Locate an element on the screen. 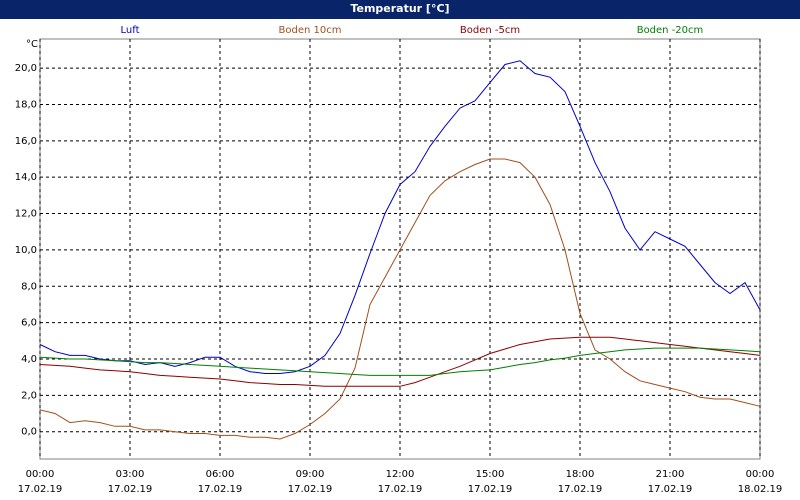 The image size is (800, 500). legend-label: Boden -5cm is located at coordinates (490, 30).